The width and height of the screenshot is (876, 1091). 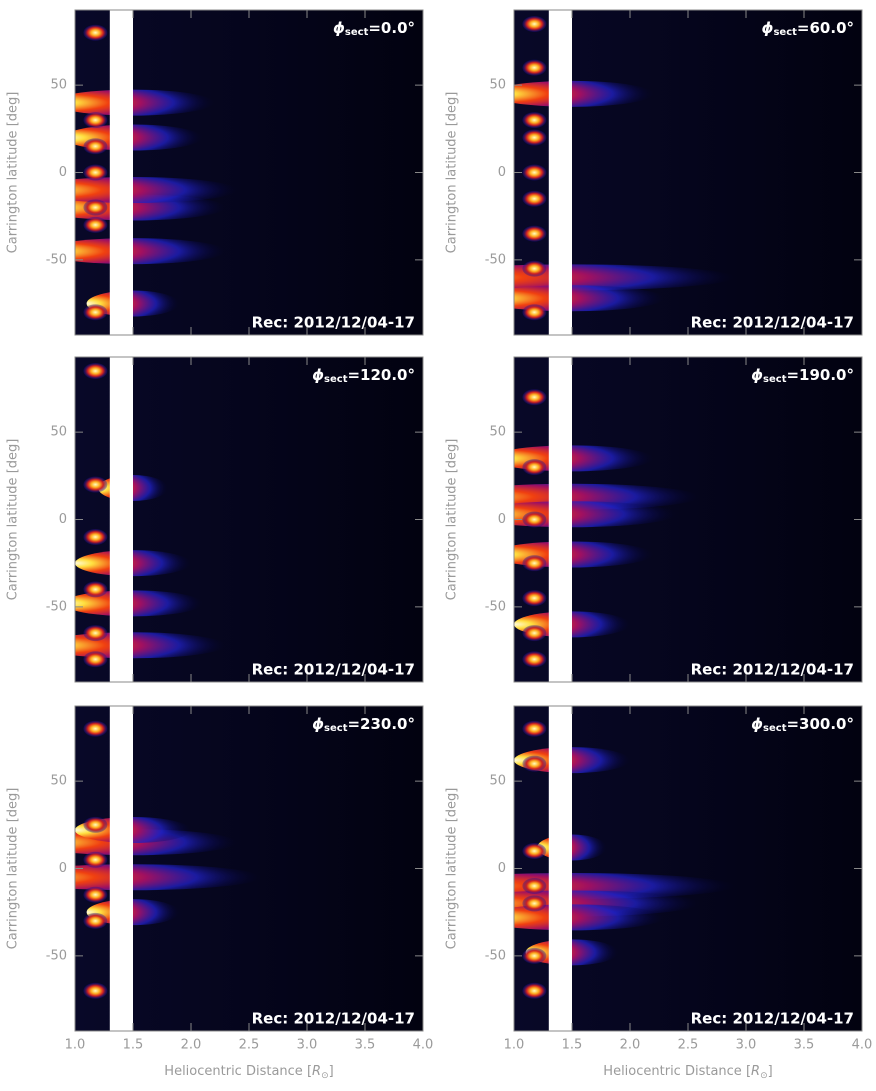 I want to click on x-tick-label: 2.0, so click(x=630, y=1045).